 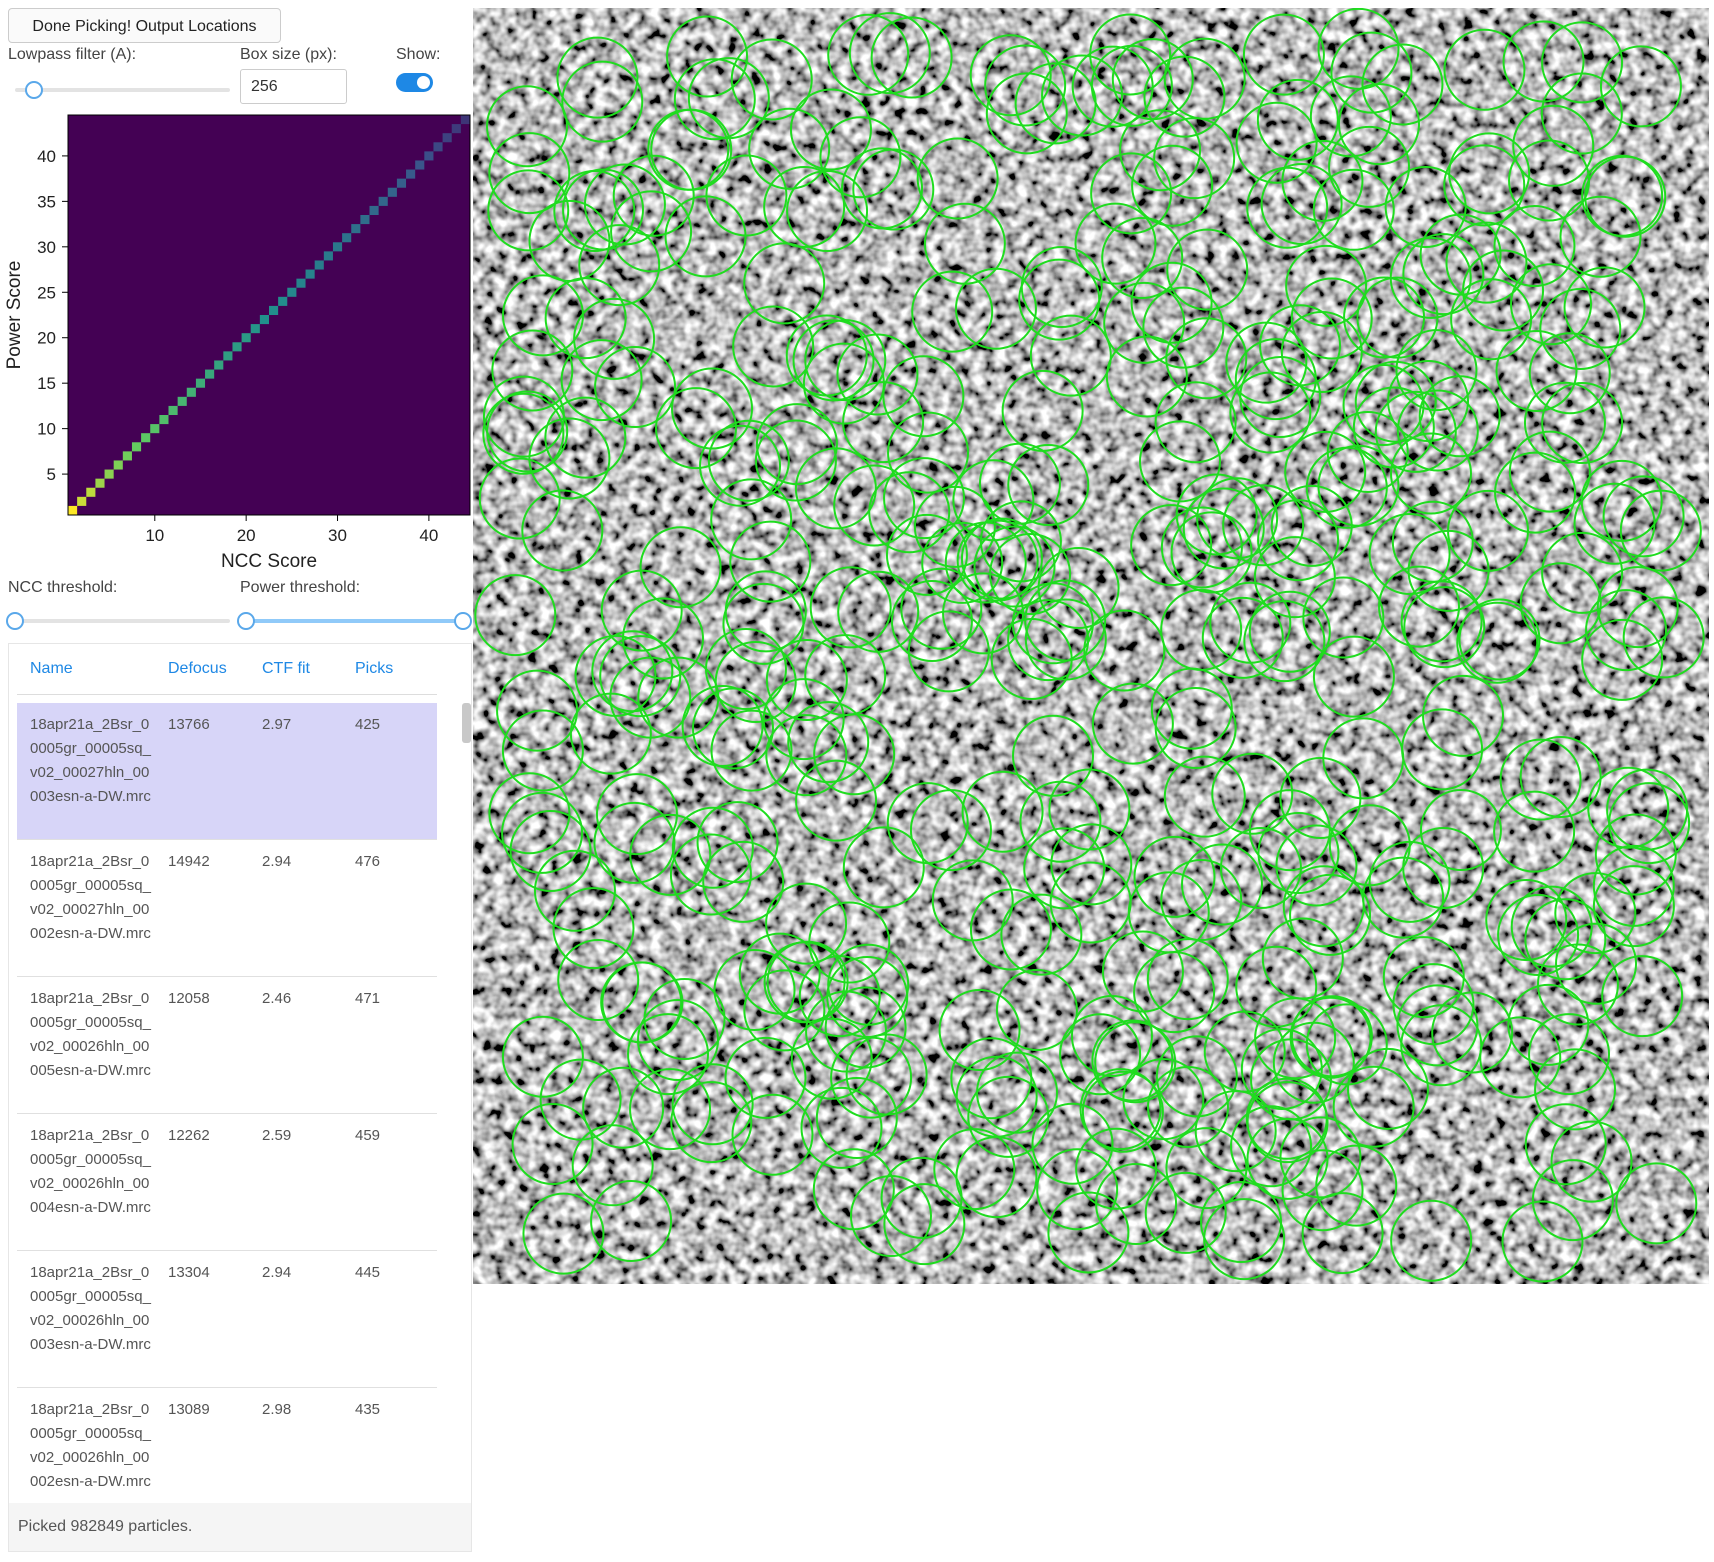 What do you see at coordinates (197, 668) in the screenshot?
I see `column-header: Defocus` at bounding box center [197, 668].